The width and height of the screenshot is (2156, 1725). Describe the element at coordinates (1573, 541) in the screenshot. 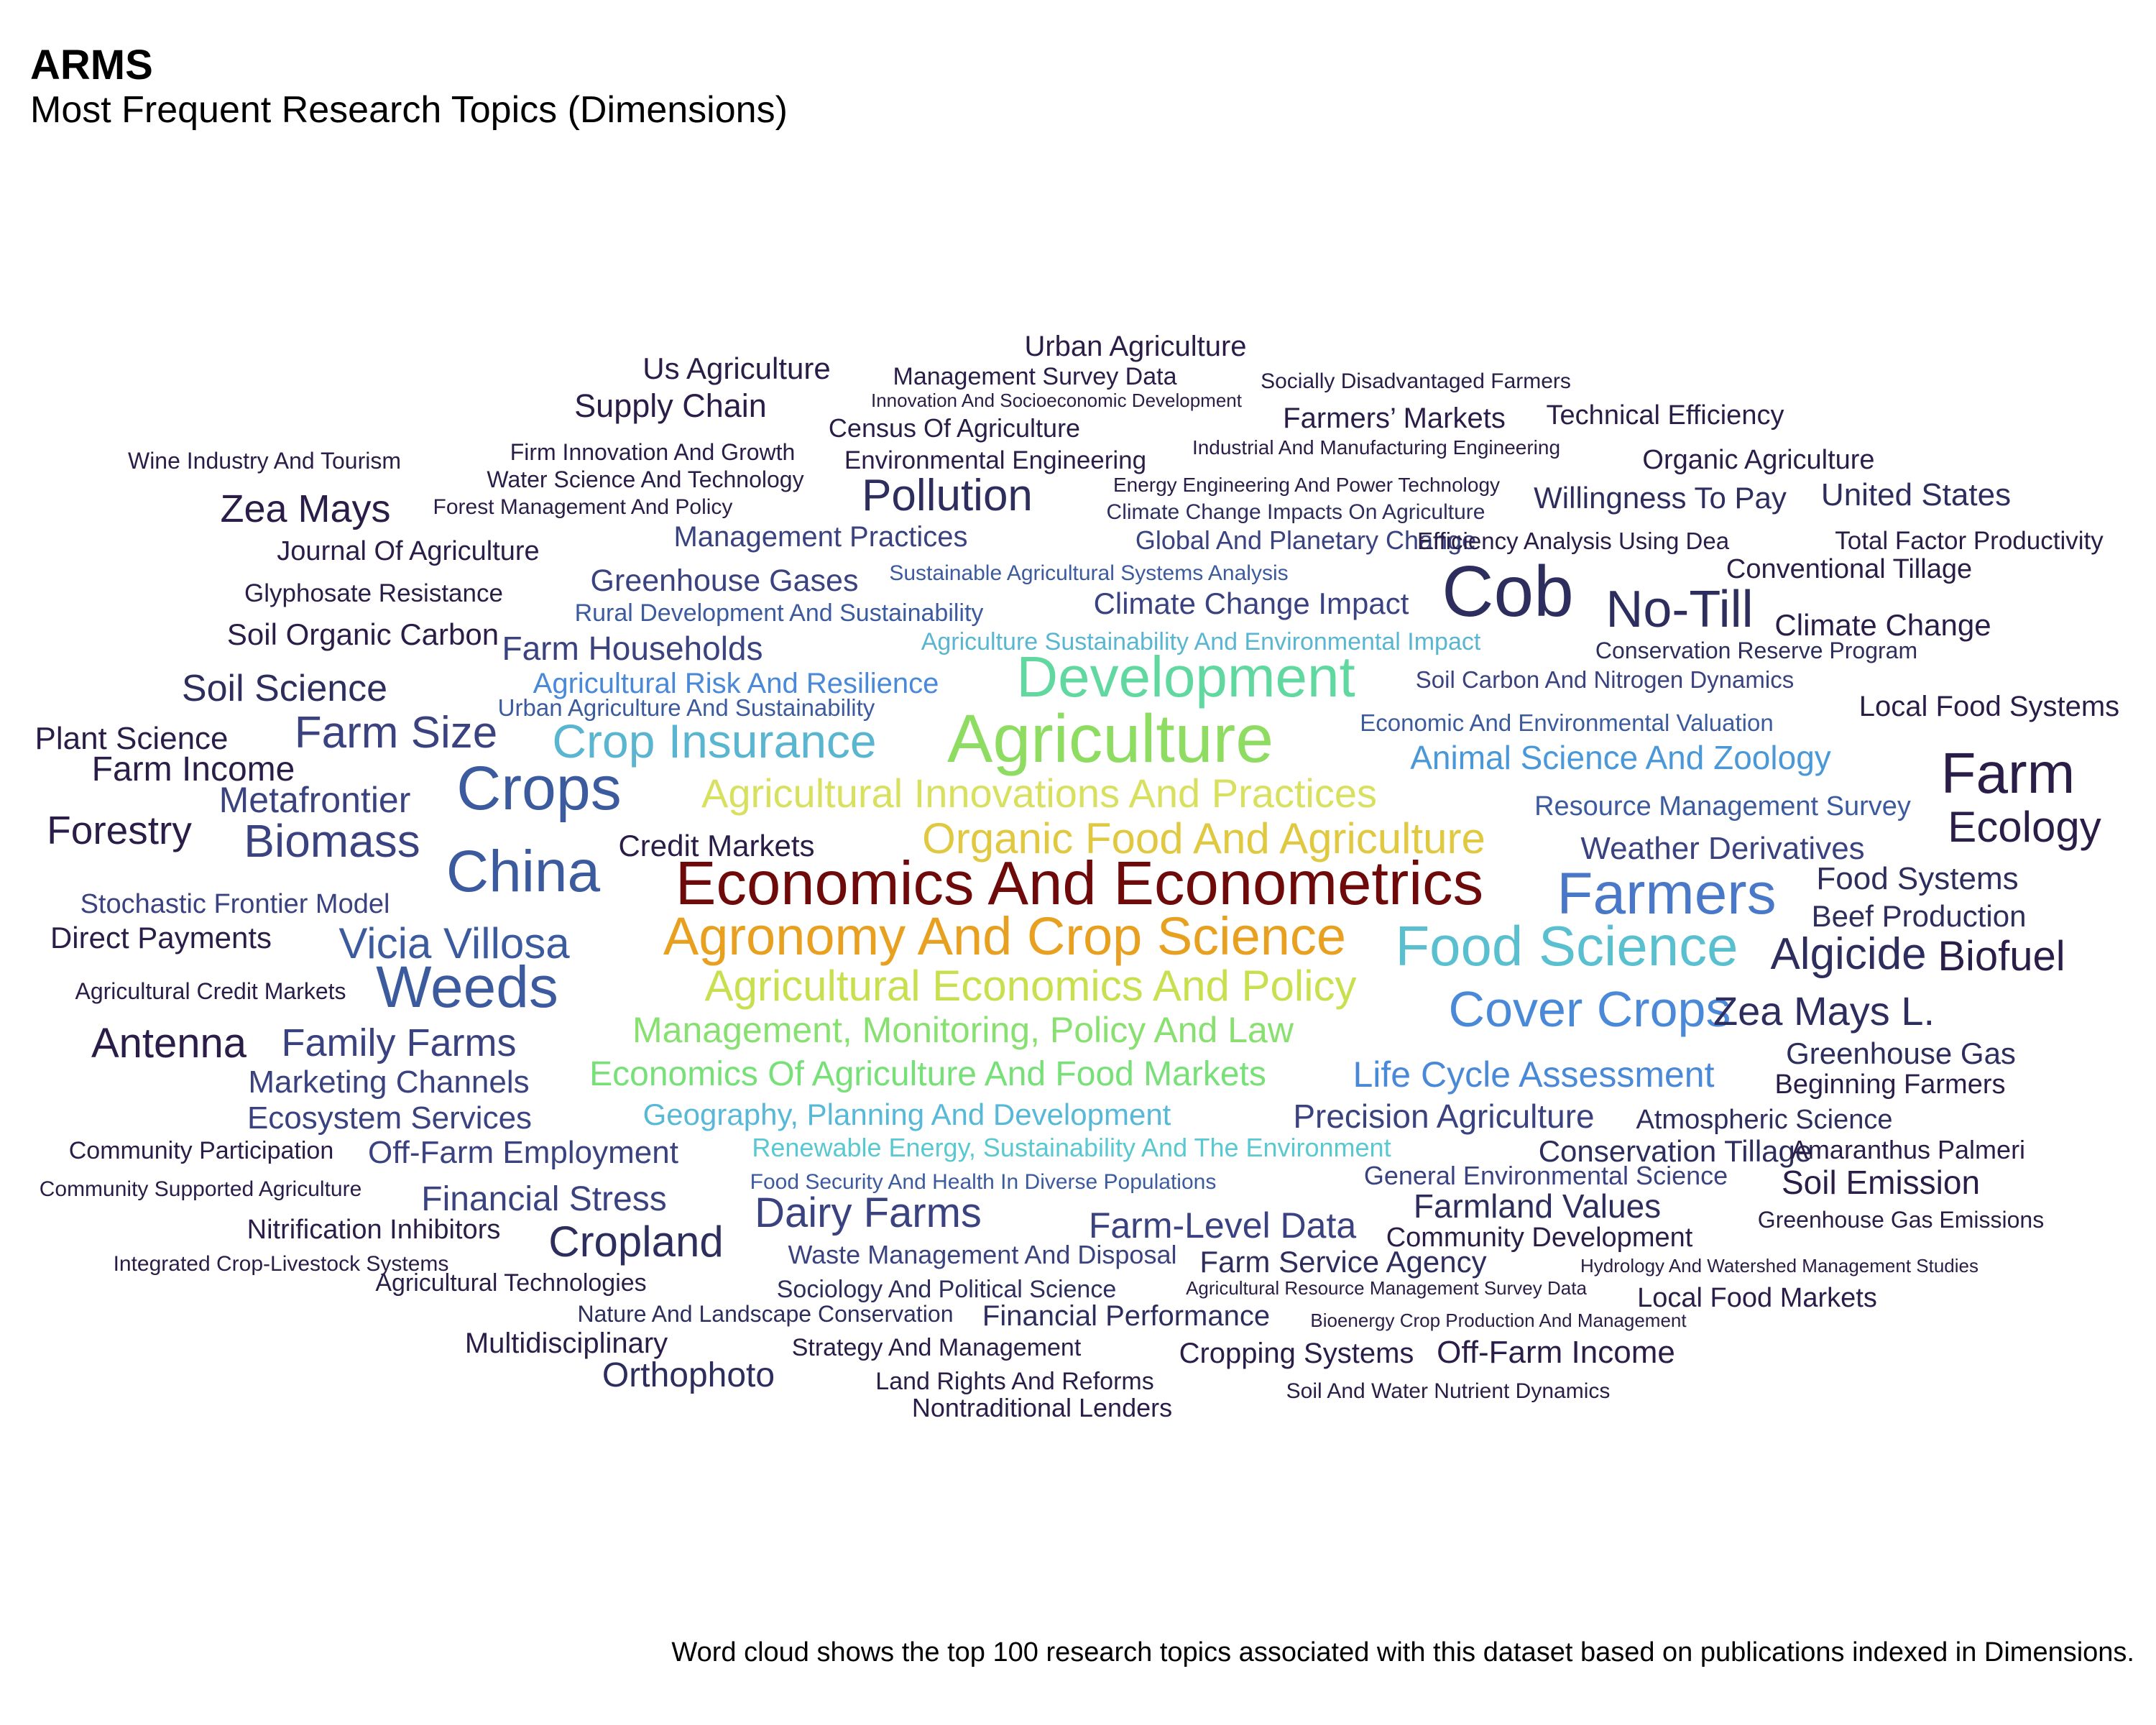

I see `word-efficiency-analysis-using-dea: Efficiency Analysis Using Dea` at that location.